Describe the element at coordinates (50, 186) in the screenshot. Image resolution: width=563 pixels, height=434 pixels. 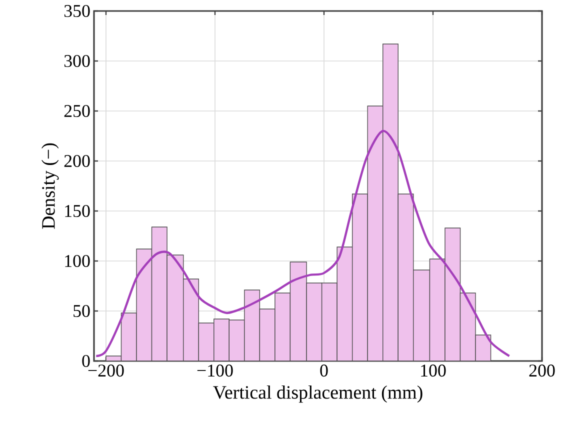
I see `y-axis-title: Density (−)` at that location.